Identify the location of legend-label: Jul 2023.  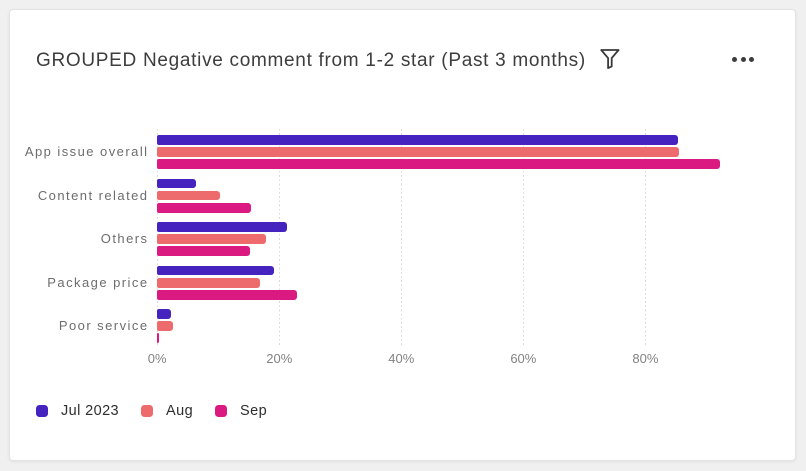
(90, 411).